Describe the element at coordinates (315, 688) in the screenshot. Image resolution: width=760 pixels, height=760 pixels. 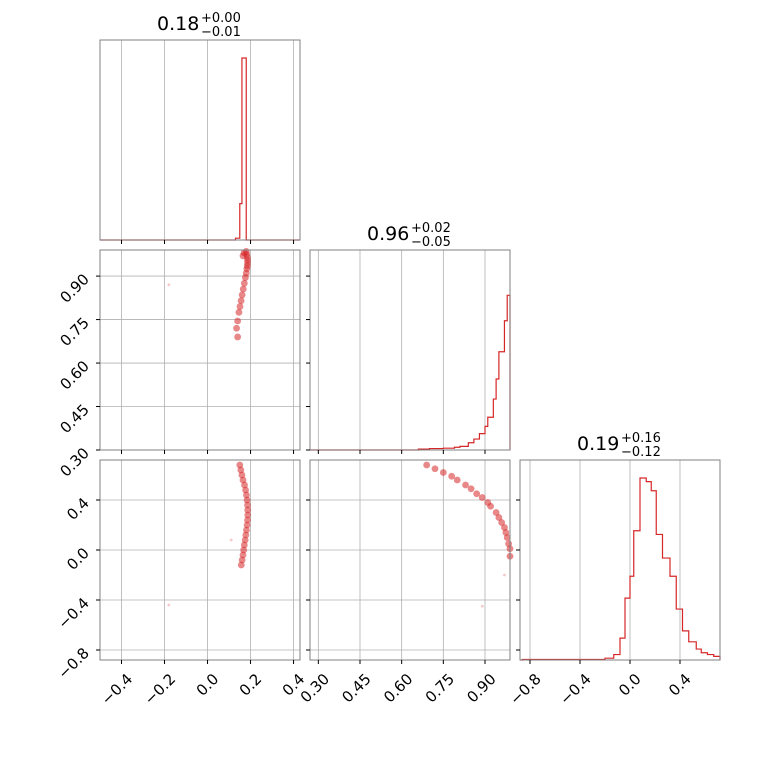
I see `x-tick-label: 0.30` at that location.